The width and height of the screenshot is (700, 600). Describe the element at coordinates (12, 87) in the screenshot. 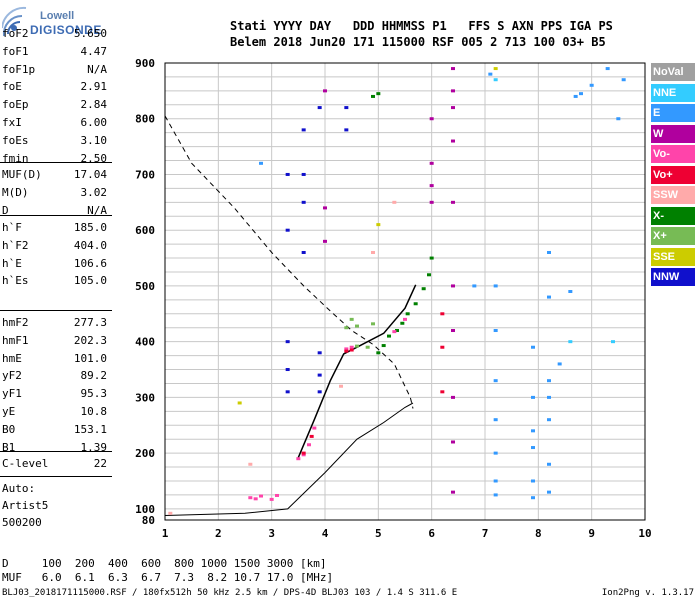

I see `param-name: foE` at that location.